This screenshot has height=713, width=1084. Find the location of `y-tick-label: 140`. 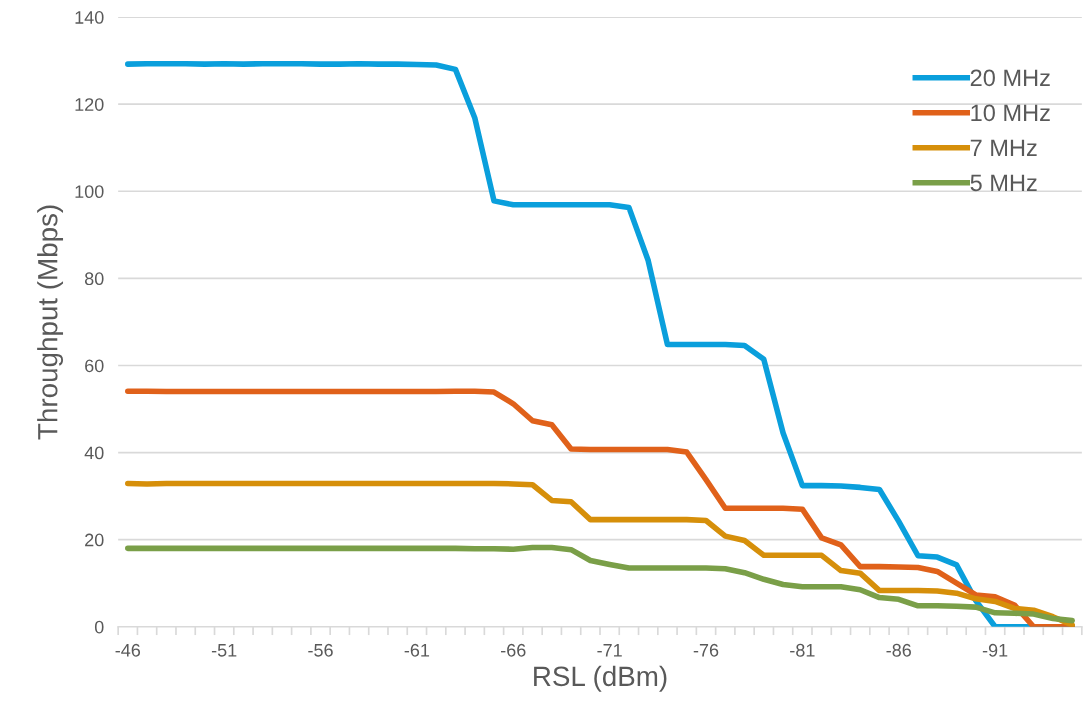

y-tick-label: 140 is located at coordinates (89, 17).